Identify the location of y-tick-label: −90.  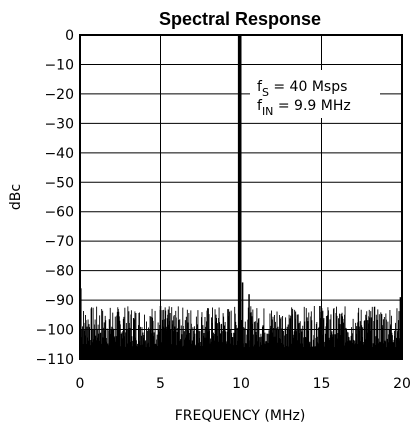
(59, 301).